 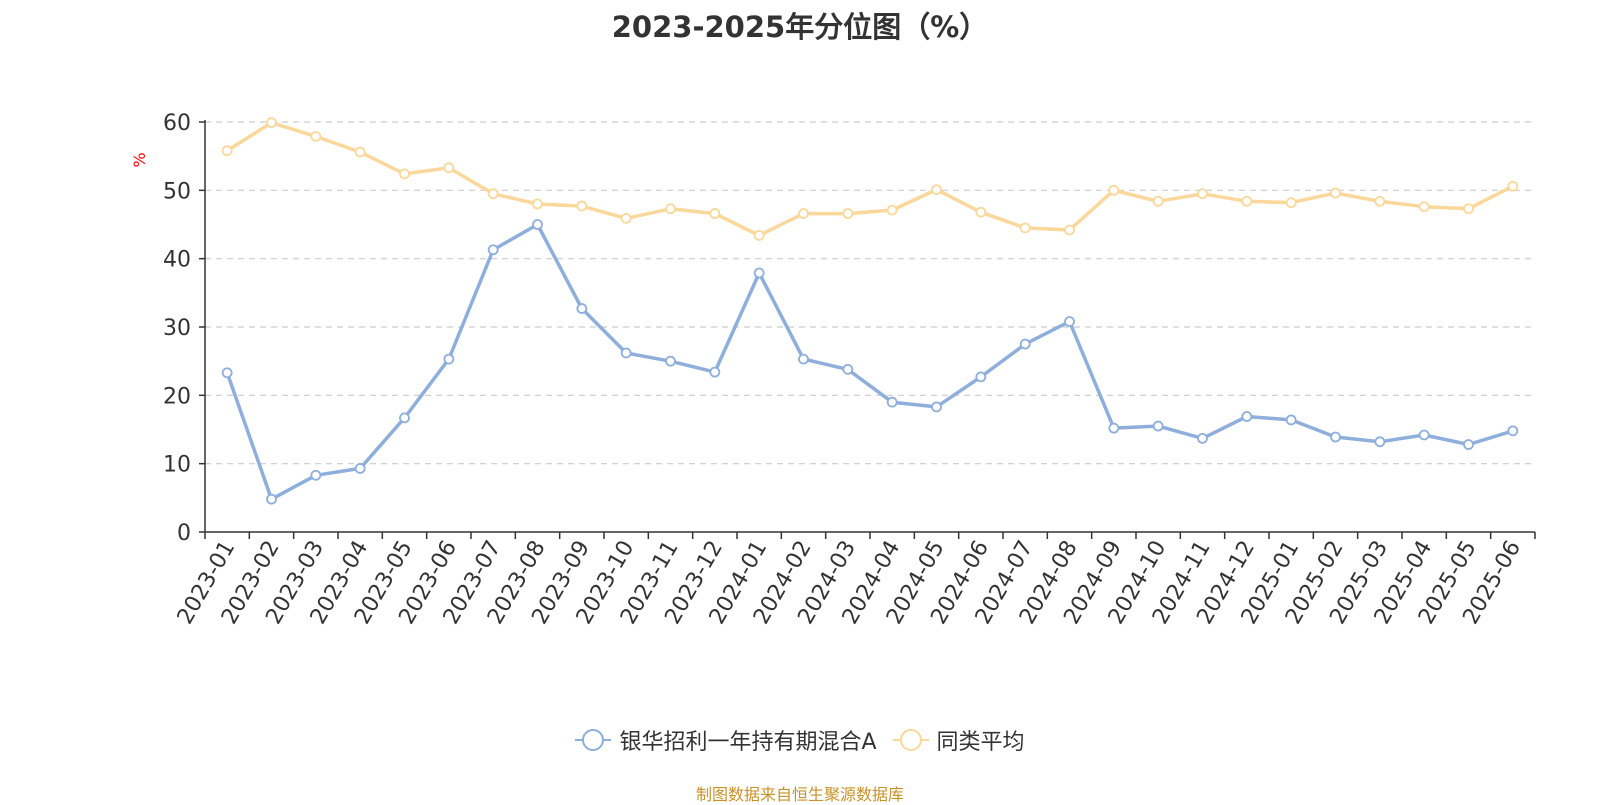 I want to click on source-note: 制图数据来自恒生聚源数据库, so click(x=799, y=794).